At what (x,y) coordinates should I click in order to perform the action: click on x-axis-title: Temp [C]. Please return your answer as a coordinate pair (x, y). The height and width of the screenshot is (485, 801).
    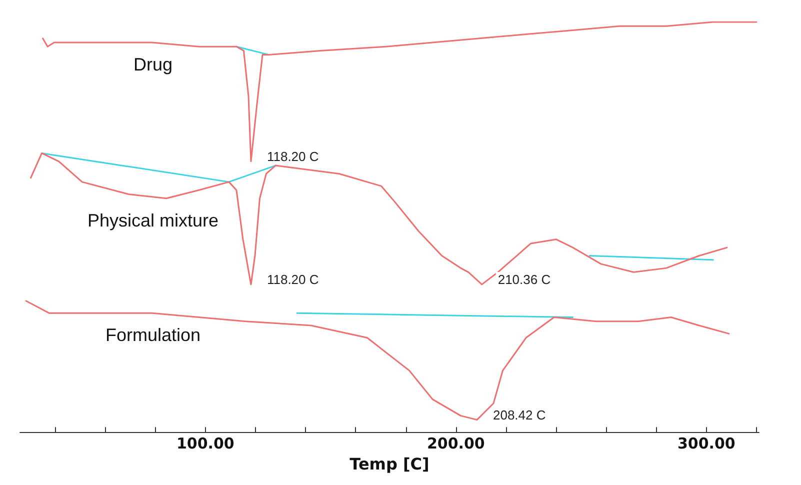
    Looking at the image, I should click on (390, 464).